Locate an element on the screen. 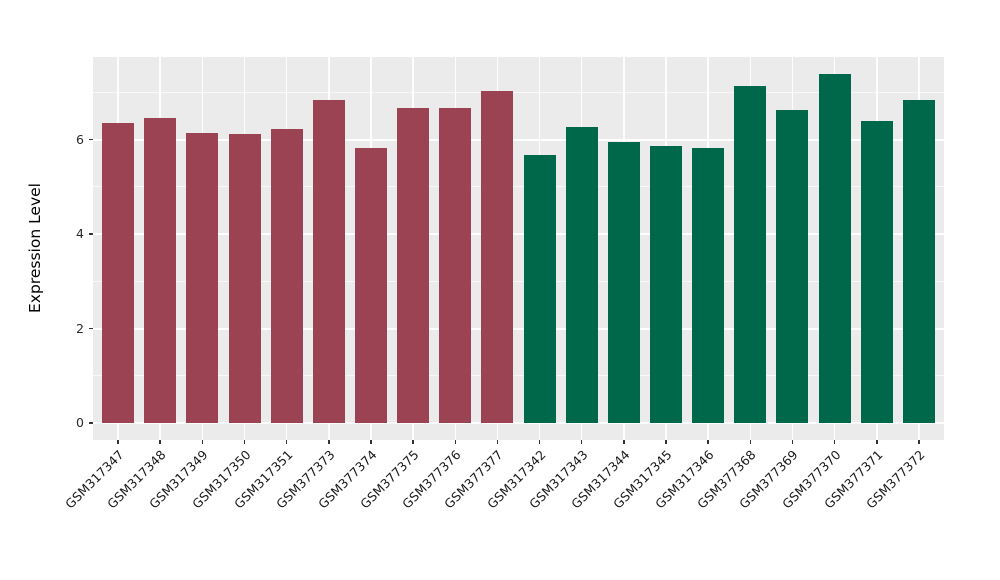 The width and height of the screenshot is (1000, 580). y-tick-label: 6 is located at coordinates (80, 139).